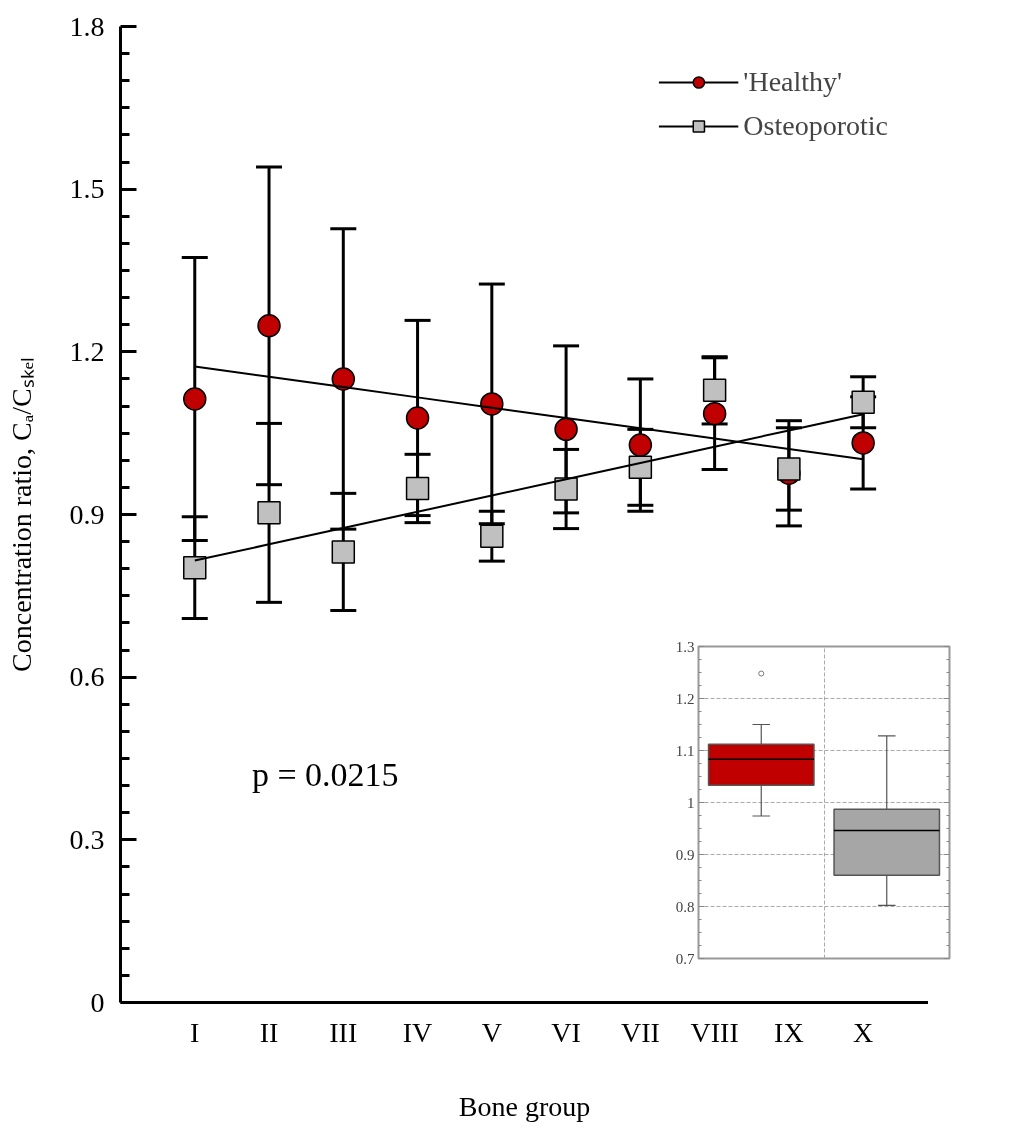 Image resolution: width=1016 pixels, height=1133 pixels. What do you see at coordinates (417, 1032) in the screenshot?
I see `x-tick-label: IV` at bounding box center [417, 1032].